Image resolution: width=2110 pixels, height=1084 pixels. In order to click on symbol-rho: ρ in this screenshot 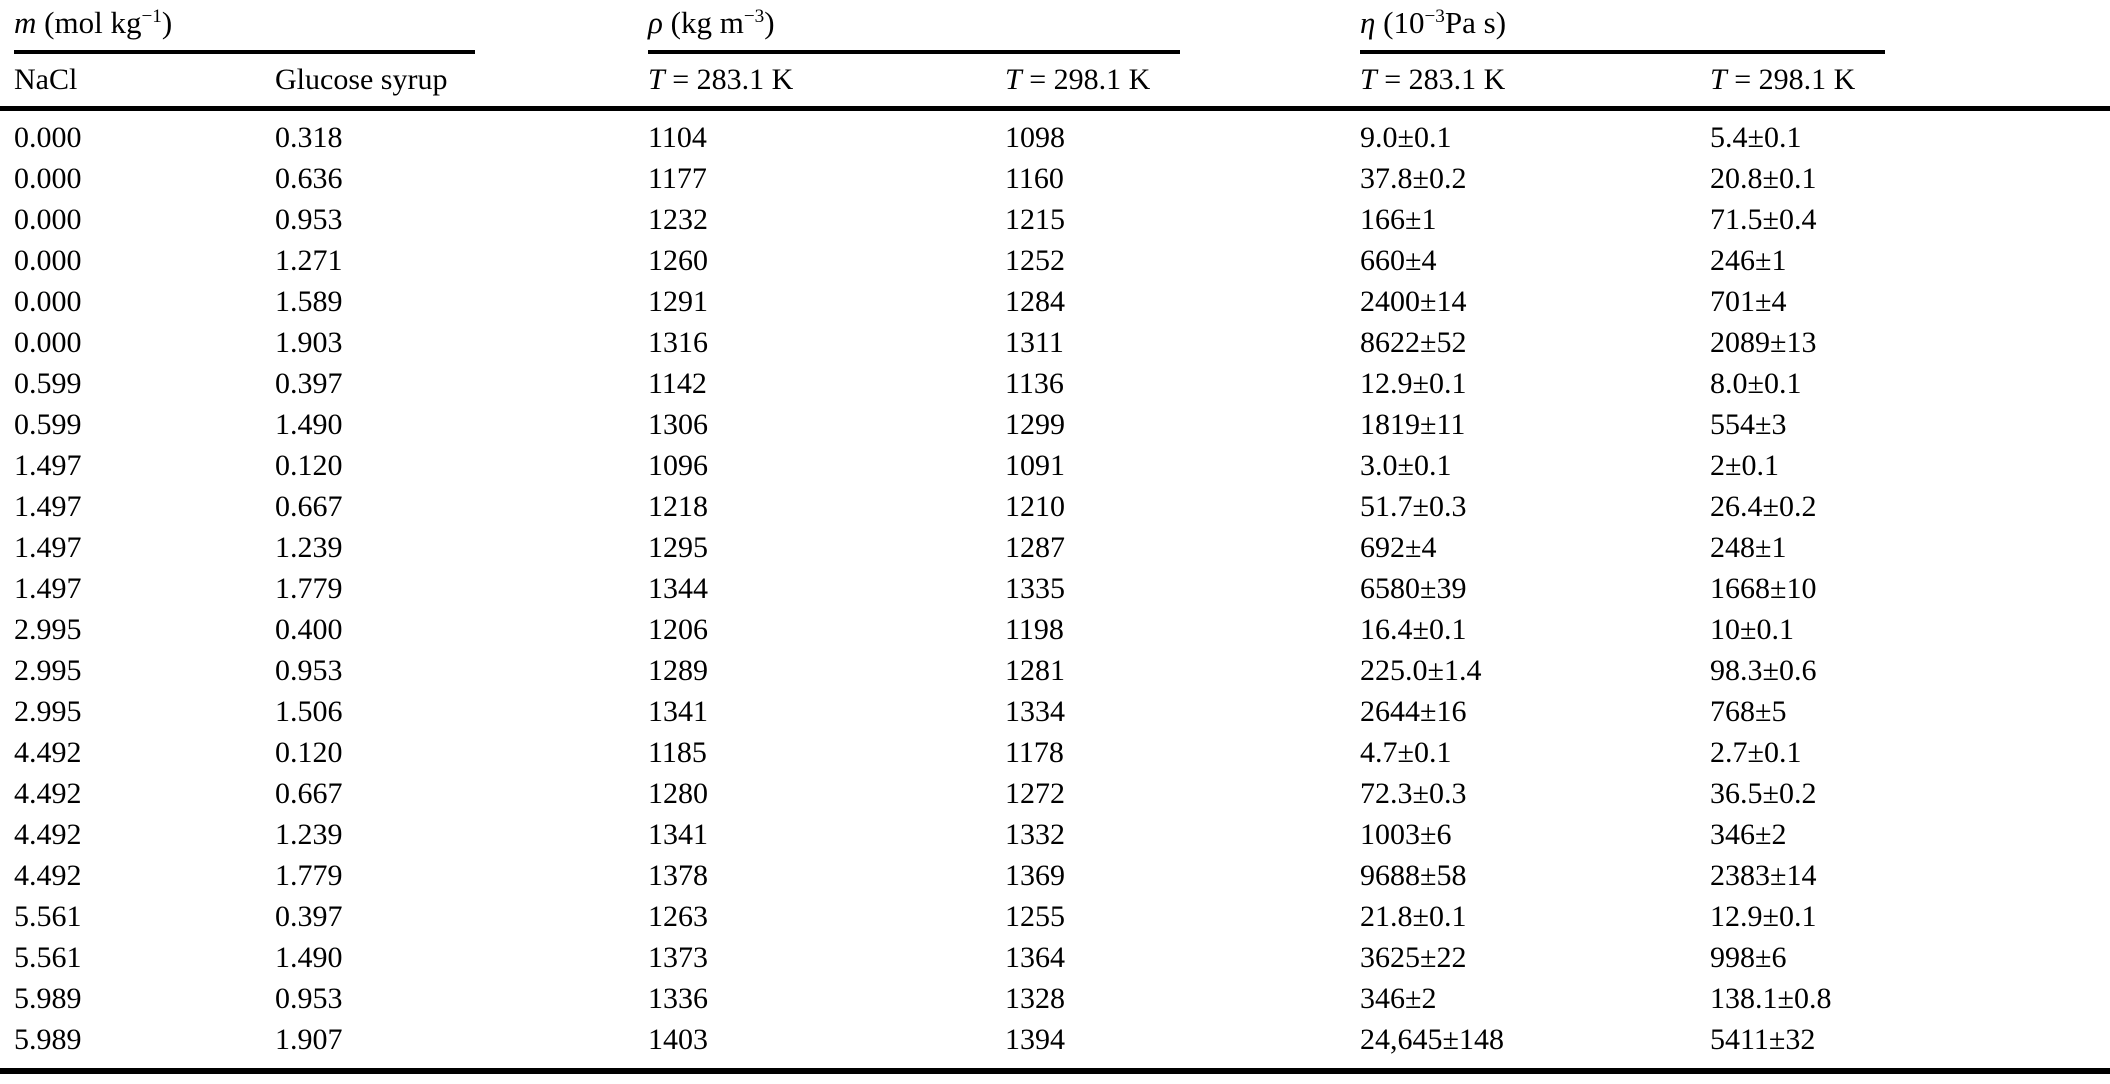, I will do `click(655, 22)`.